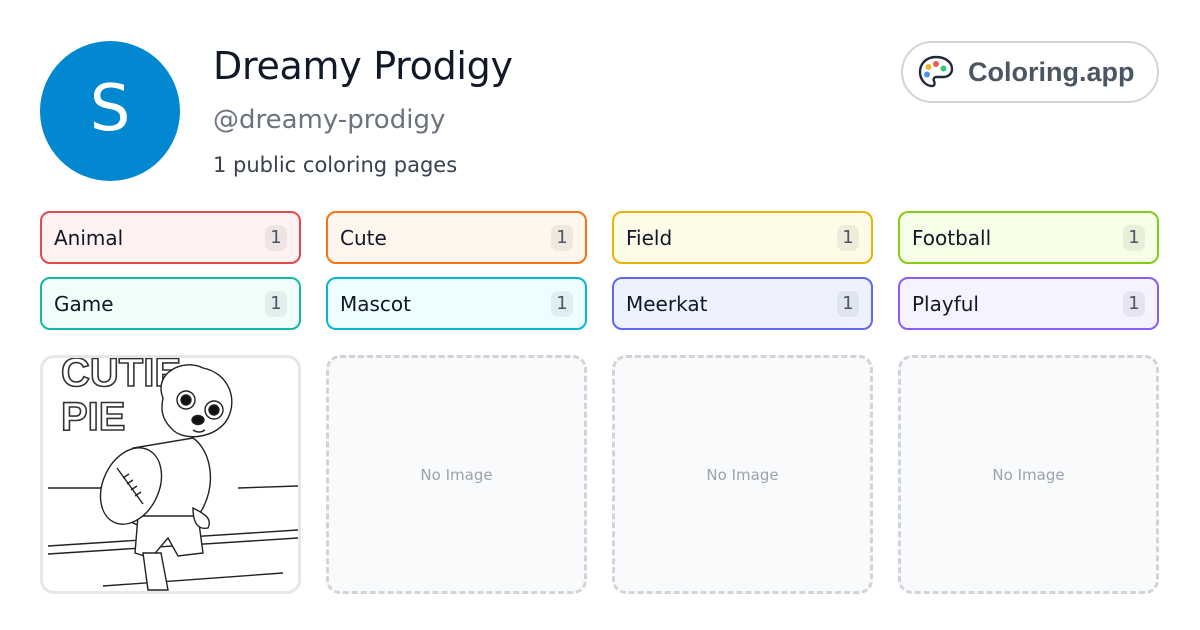 This screenshot has width=1200, height=630. Describe the element at coordinates (363, 66) in the screenshot. I see `profile-name: Dreamy Prodigy` at that location.